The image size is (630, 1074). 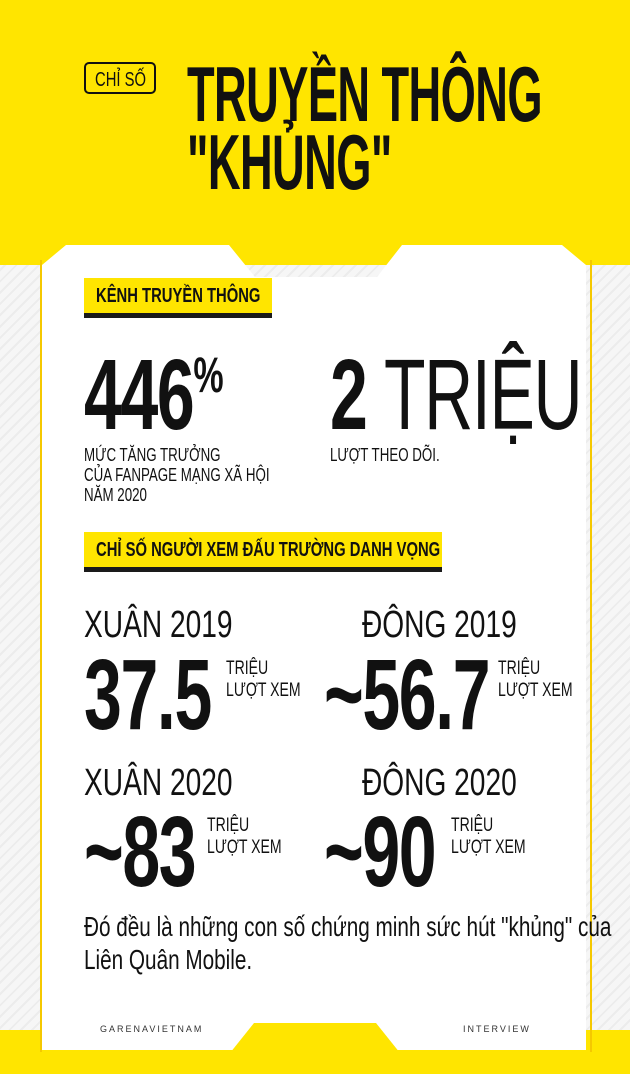 What do you see at coordinates (380, 852) in the screenshot?
I see `season-value: ~90` at bounding box center [380, 852].